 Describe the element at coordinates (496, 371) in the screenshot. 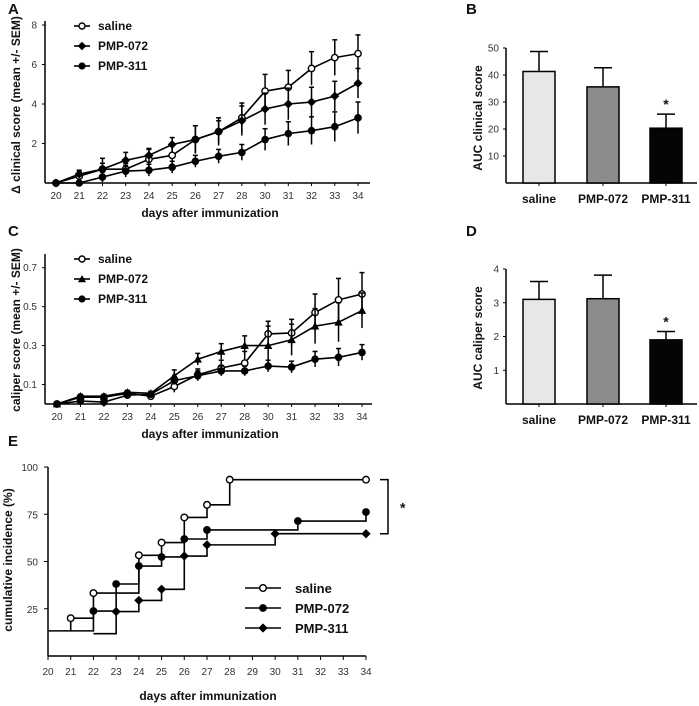

I see `y-tick-label: 1` at that location.